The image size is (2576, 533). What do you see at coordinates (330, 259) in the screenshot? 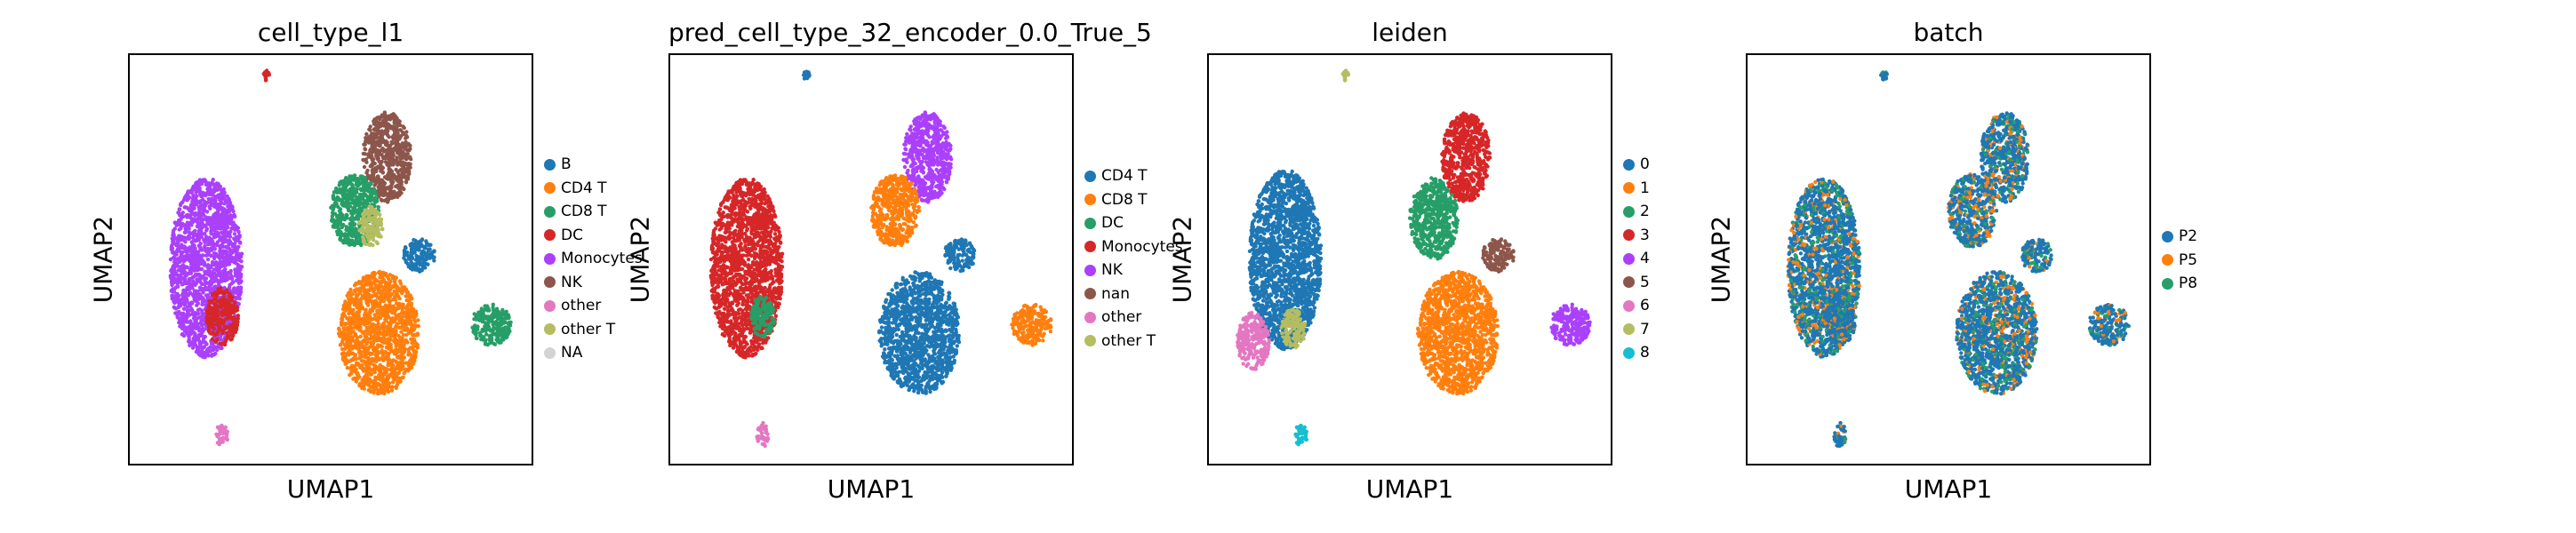
I see `plot-area` at bounding box center [330, 259].